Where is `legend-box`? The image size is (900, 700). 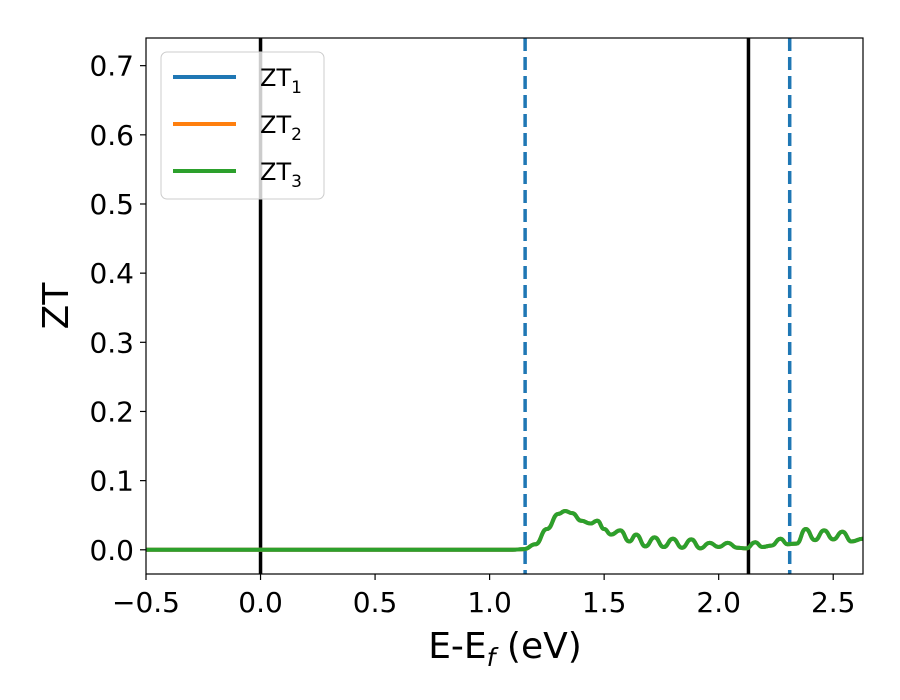 legend-box is located at coordinates (242, 125).